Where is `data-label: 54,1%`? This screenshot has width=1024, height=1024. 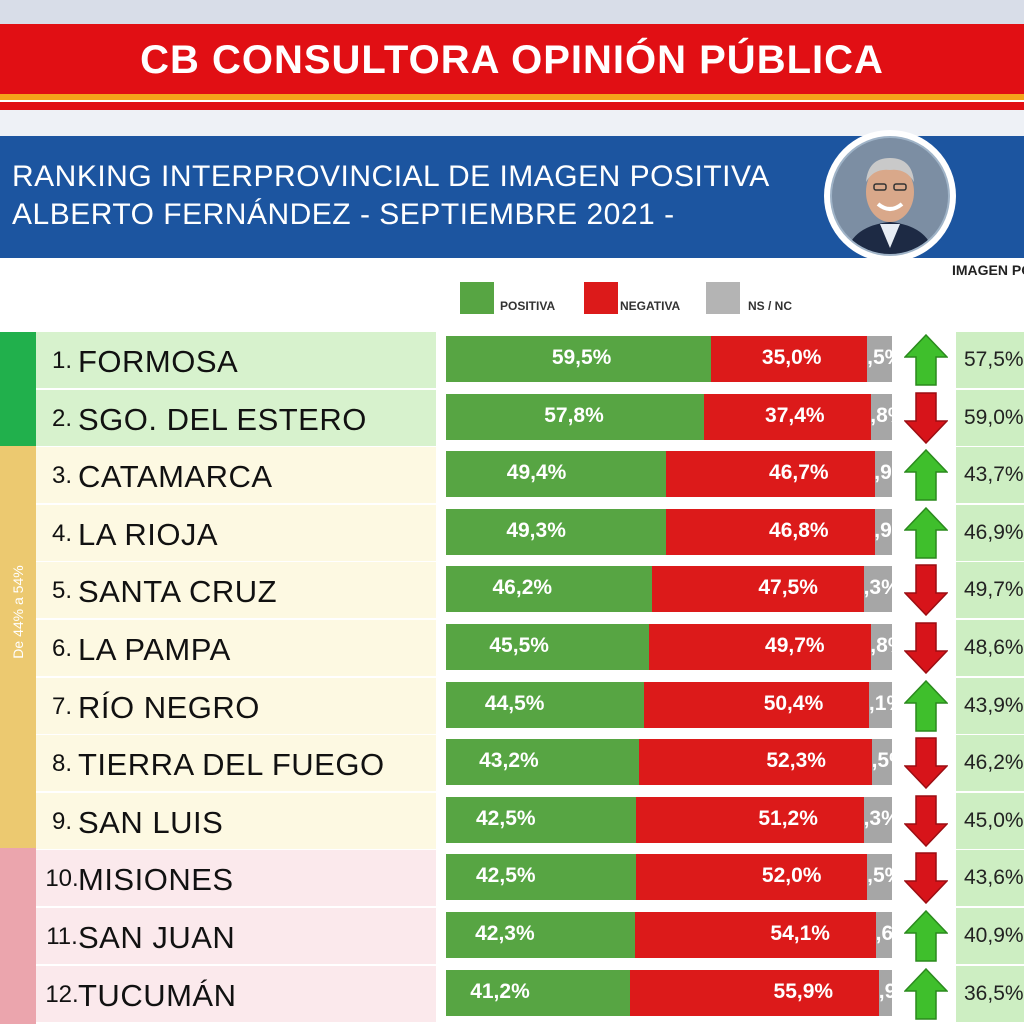 data-label: 54,1% is located at coordinates (800, 933).